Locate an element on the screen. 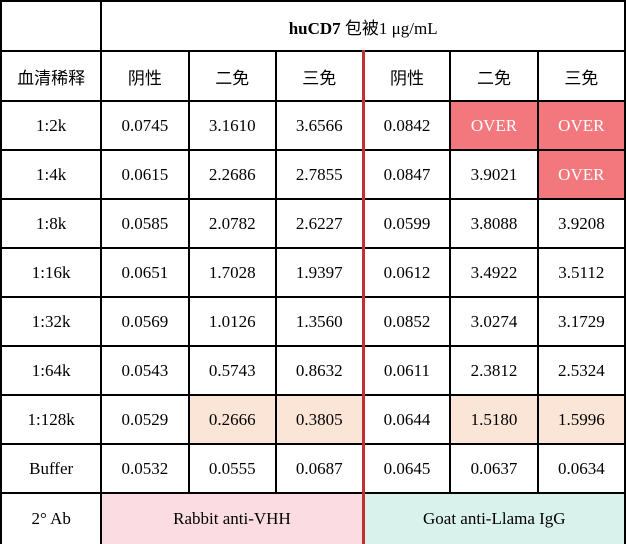 The width and height of the screenshot is (626, 544). table-cell: 2.7855 is located at coordinates (319, 174).